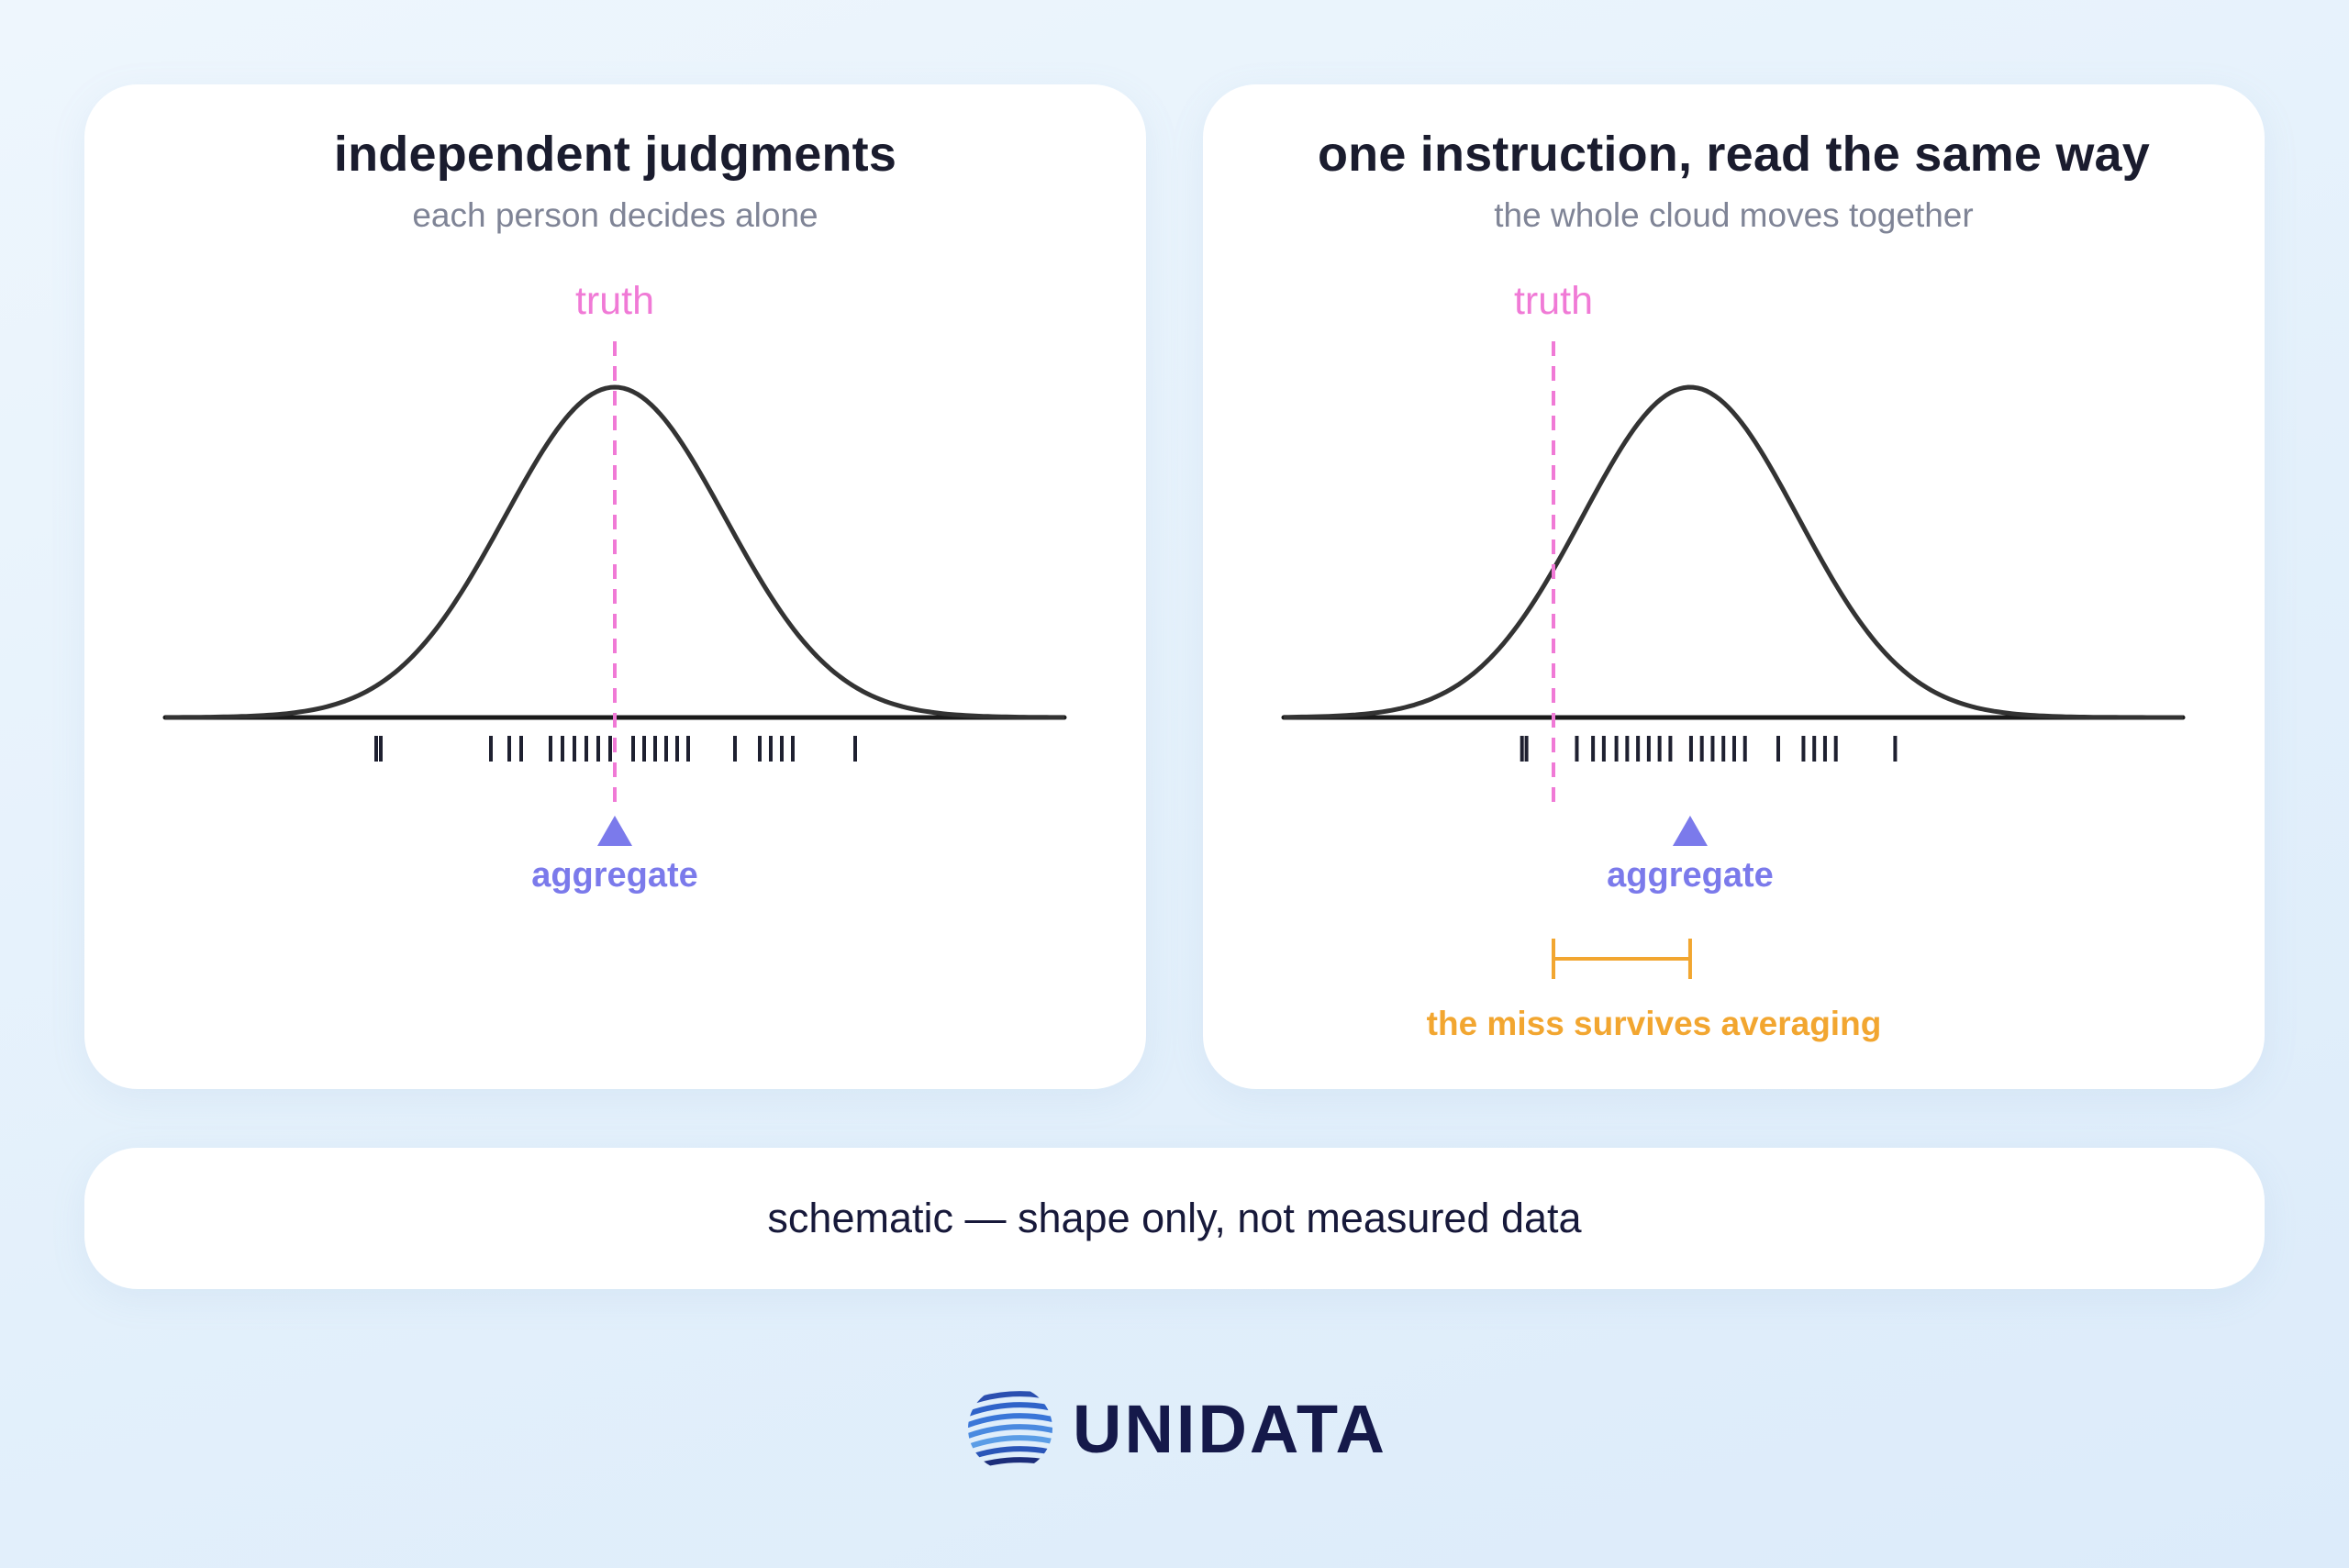  Describe the element at coordinates (615, 154) in the screenshot. I see `panel-title: independent judgments` at that location.